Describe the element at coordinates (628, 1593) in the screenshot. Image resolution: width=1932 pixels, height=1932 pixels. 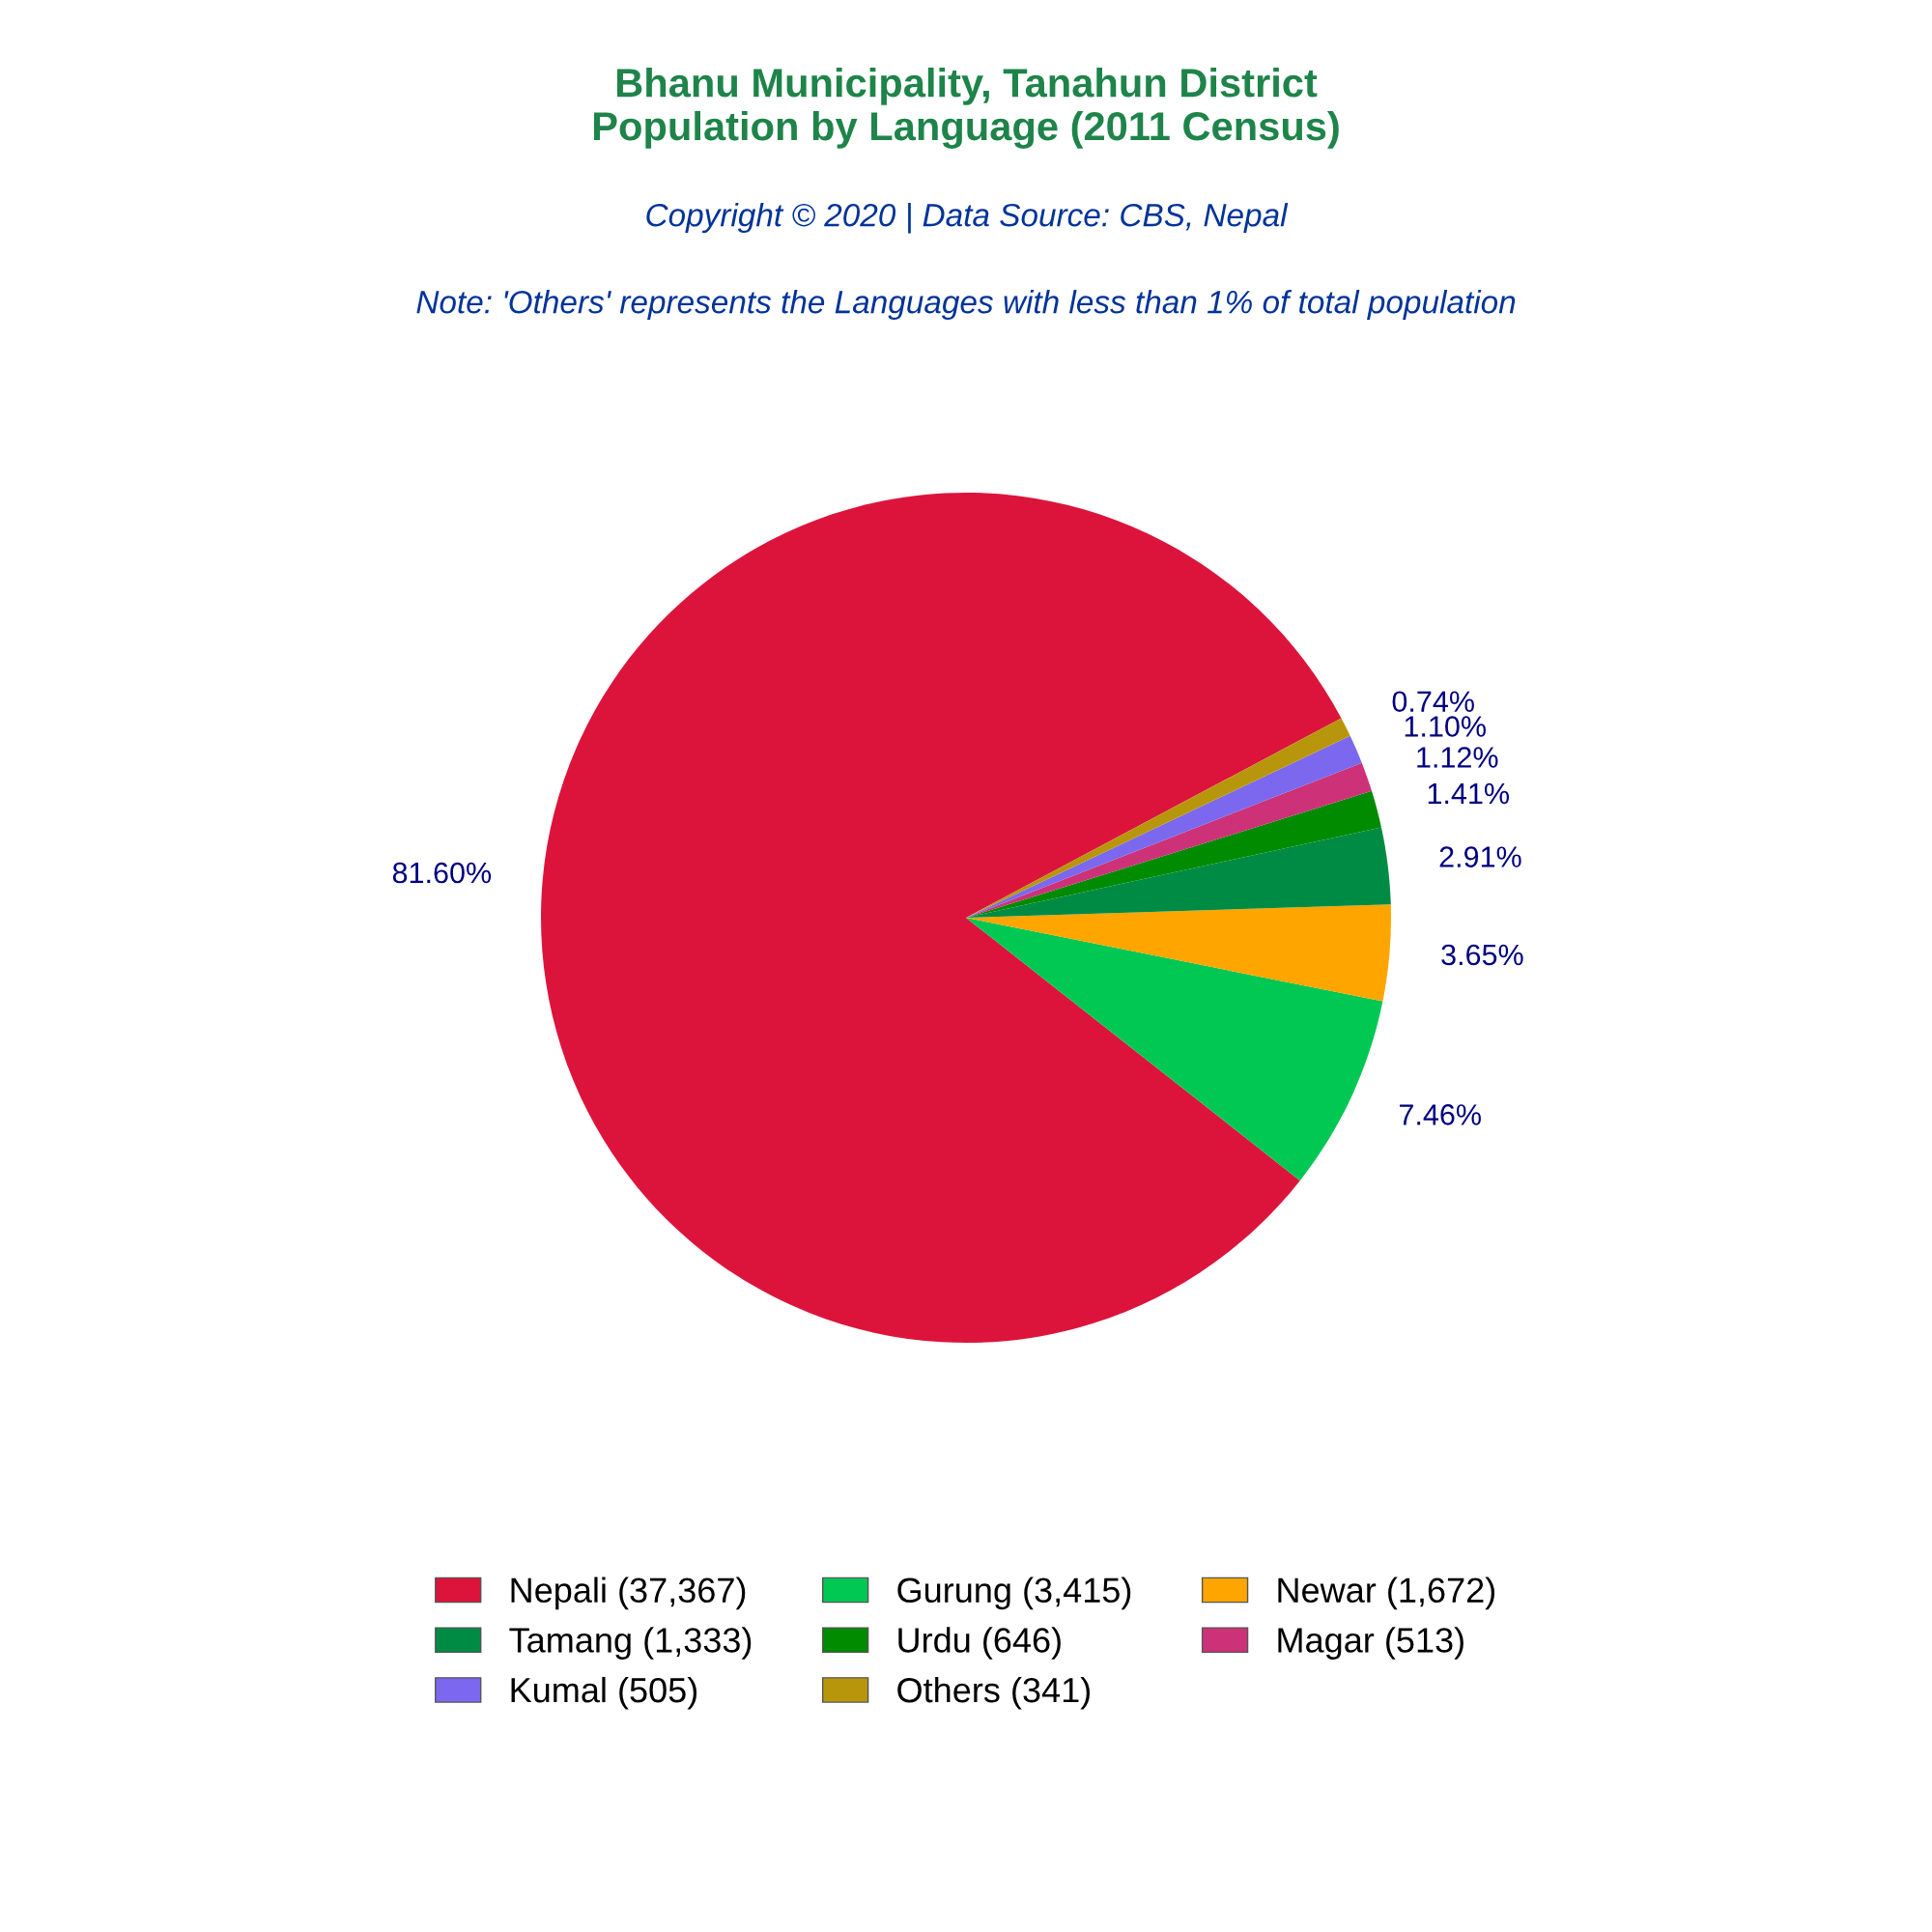
I see `legend-label: Nepali (37,367)` at that location.